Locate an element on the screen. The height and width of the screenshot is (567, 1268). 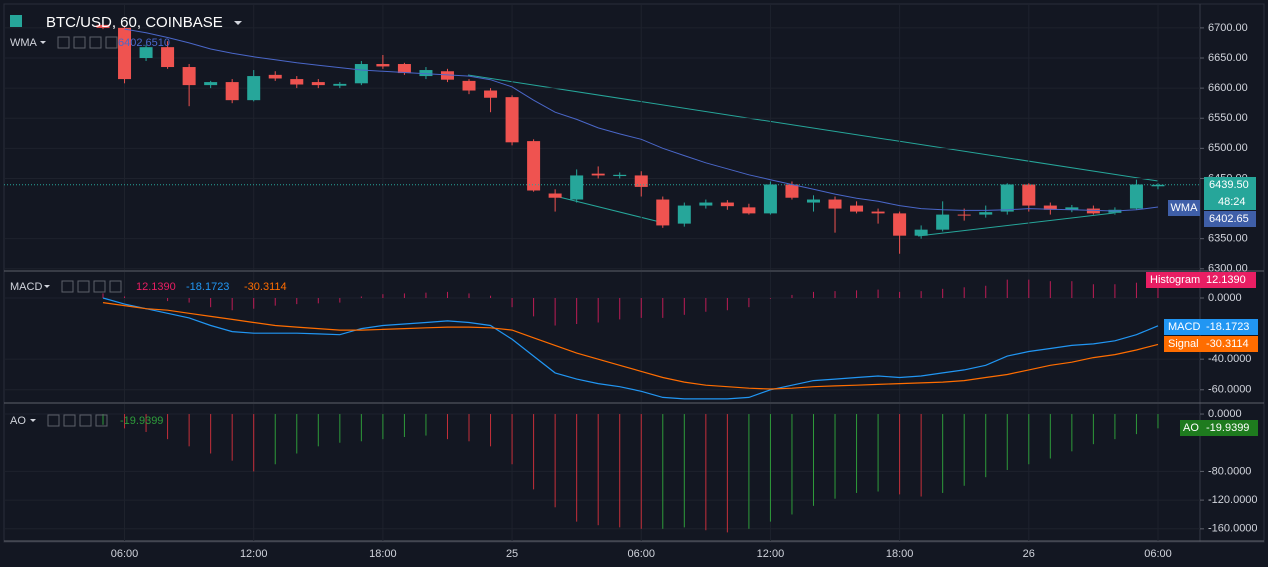
badge-label: Histogram is located at coordinates (1175, 280).